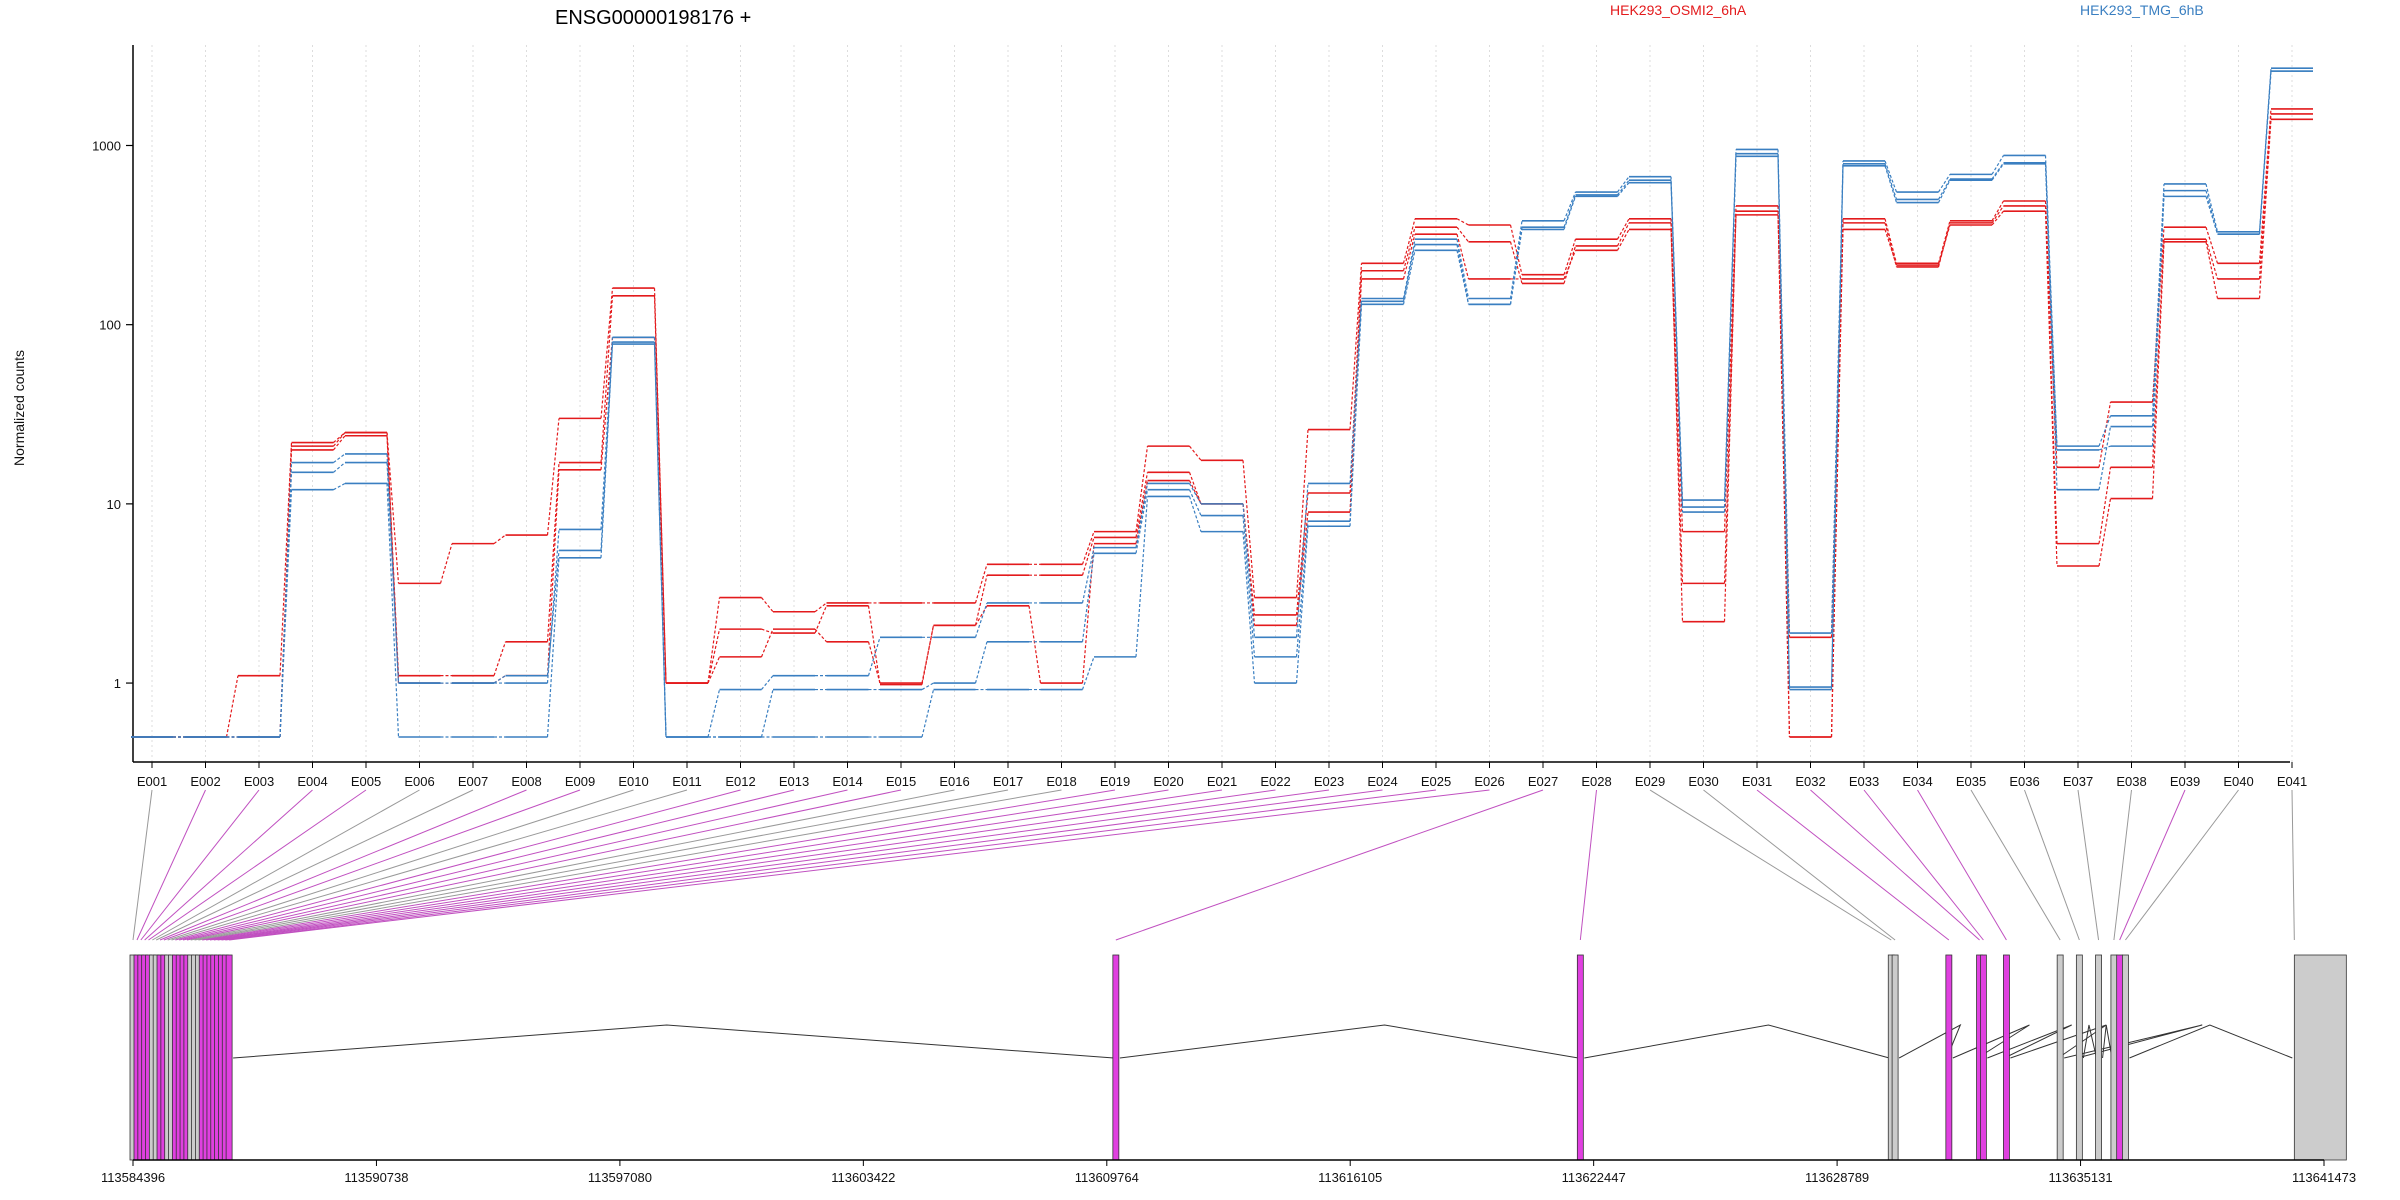  Describe the element at coordinates (366, 781) in the screenshot. I see `x-tick-label: E005` at that location.